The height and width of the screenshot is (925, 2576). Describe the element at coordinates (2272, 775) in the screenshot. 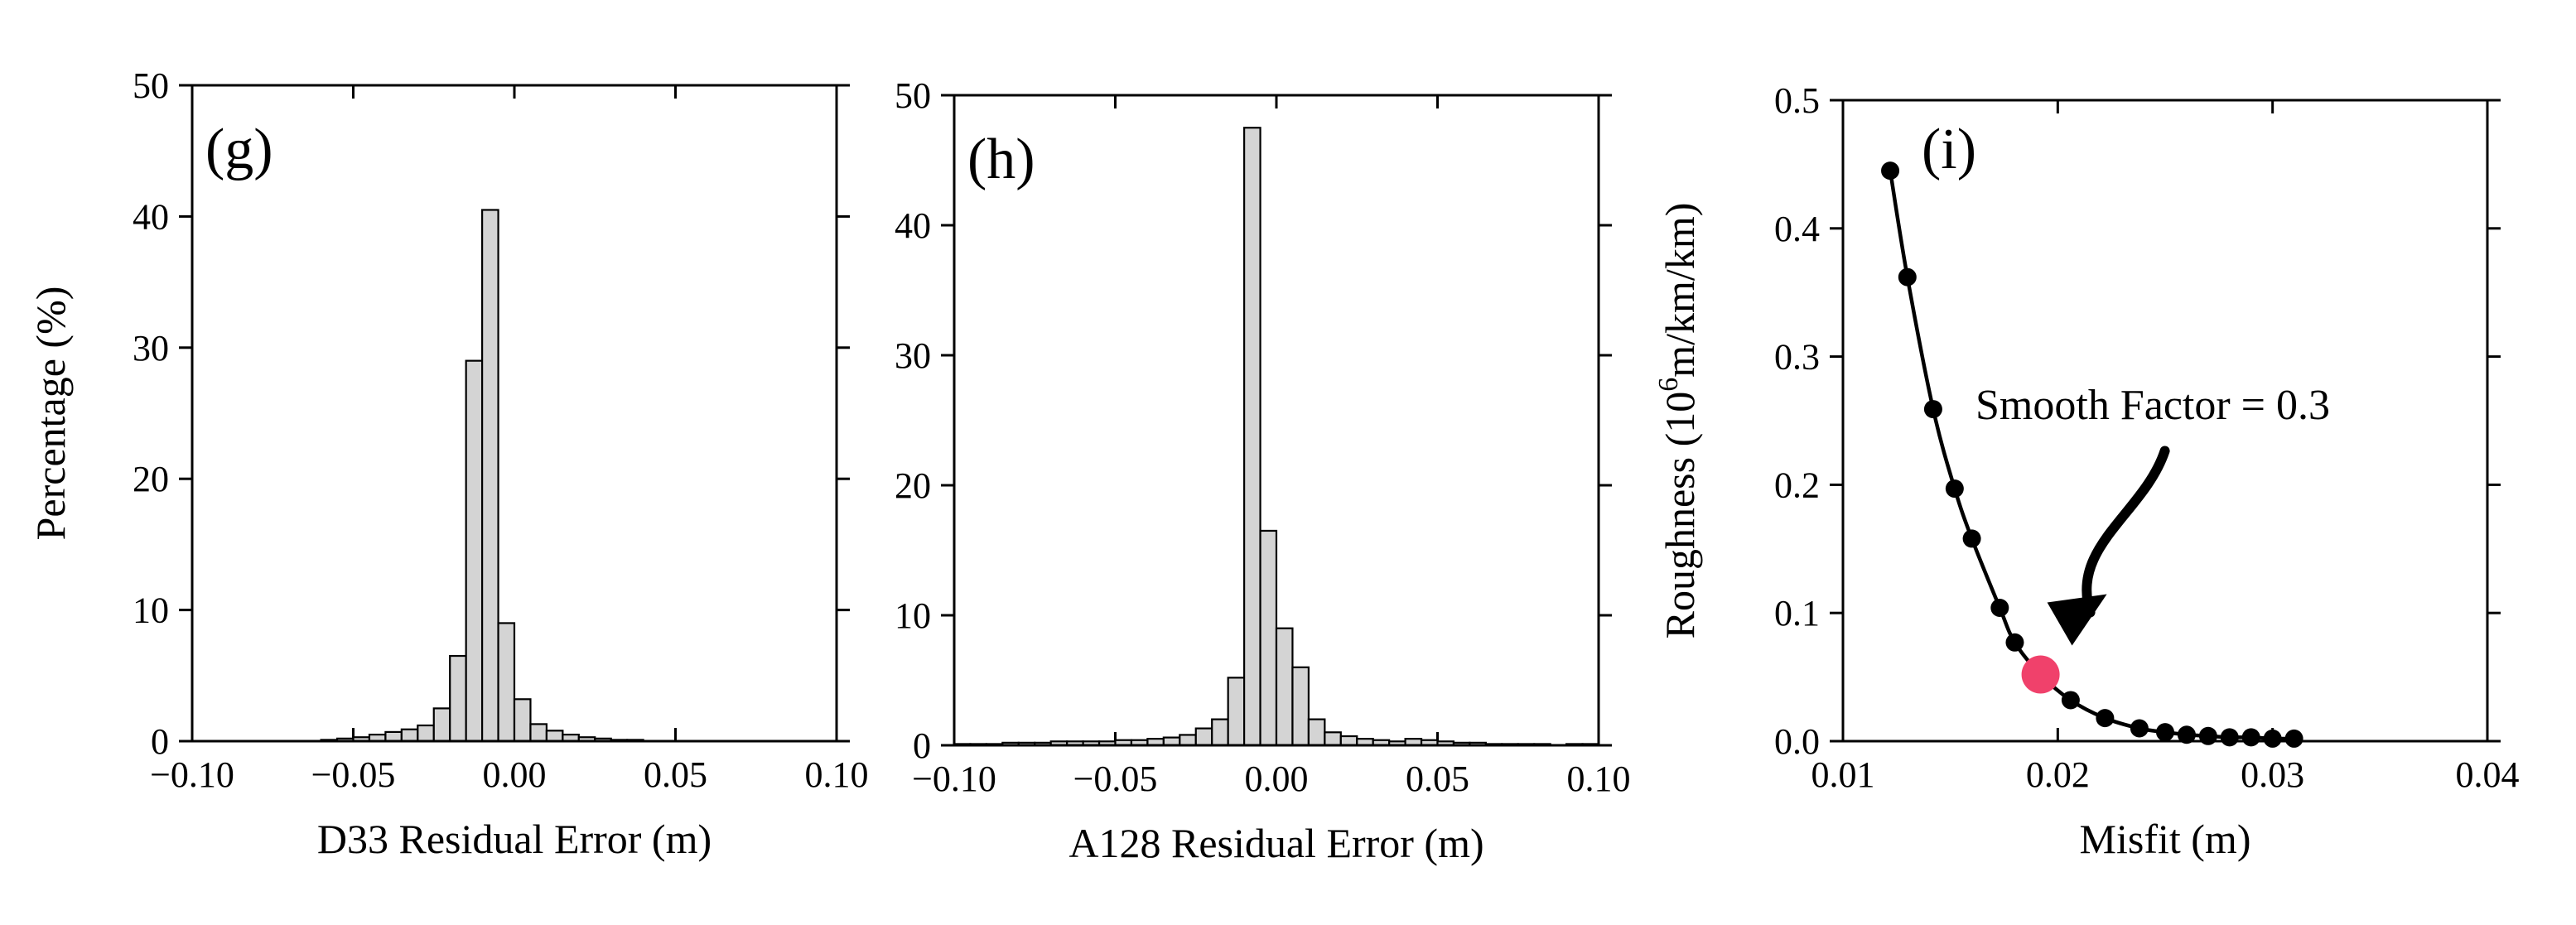

I see `x-tick-label: 0.03` at that location.